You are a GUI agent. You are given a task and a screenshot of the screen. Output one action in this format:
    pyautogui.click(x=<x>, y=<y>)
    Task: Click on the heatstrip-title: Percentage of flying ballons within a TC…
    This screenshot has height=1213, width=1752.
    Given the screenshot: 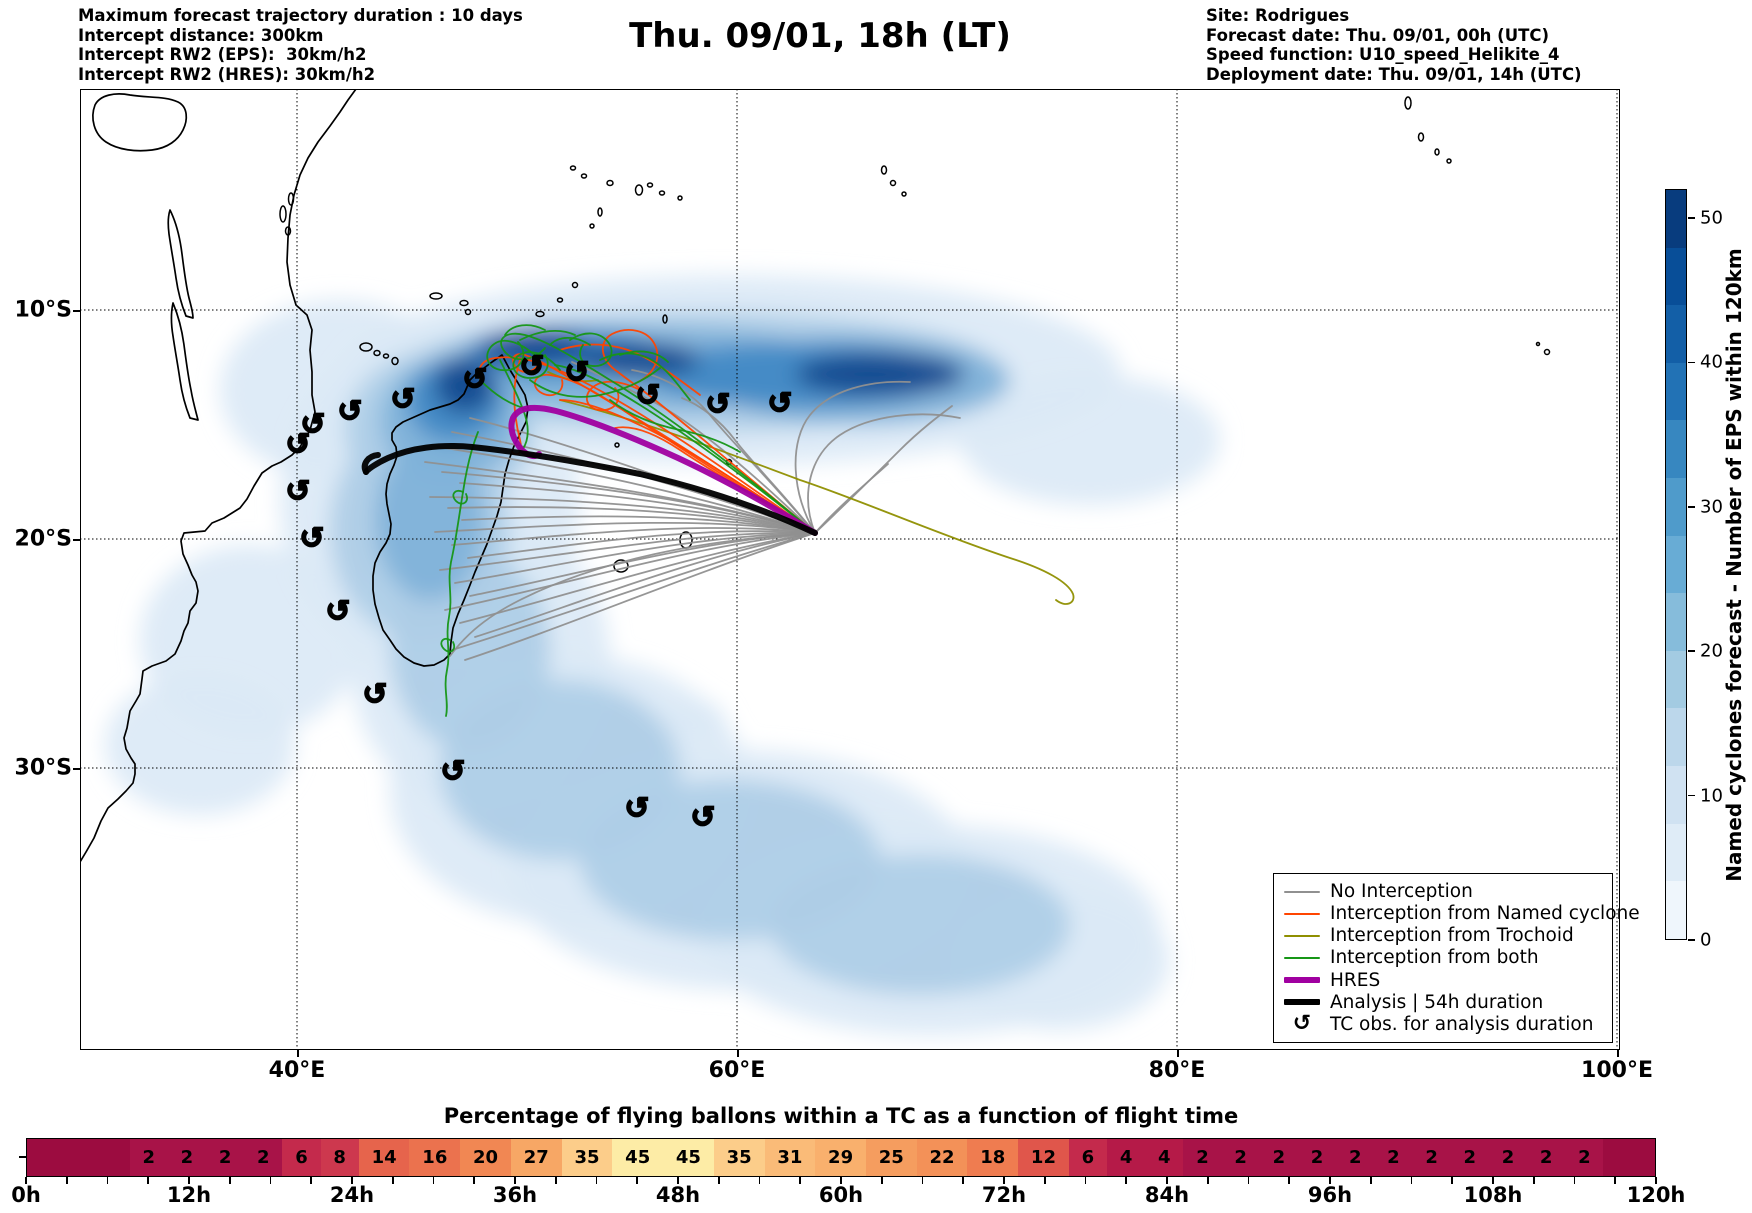 What is the action you would take?
    pyautogui.click(x=841, y=1116)
    